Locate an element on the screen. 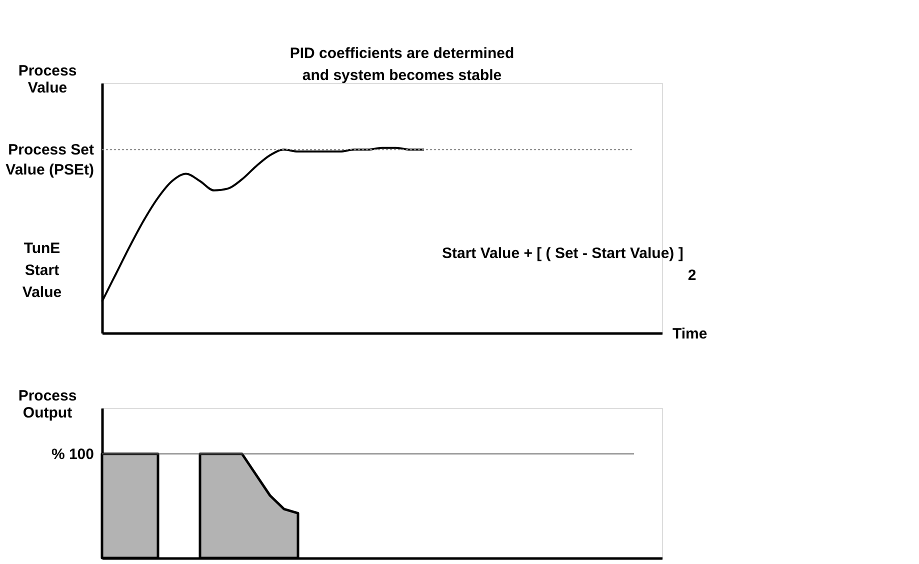 The height and width of the screenshot is (564, 919). x-axis-title: Time is located at coordinates (690, 334).